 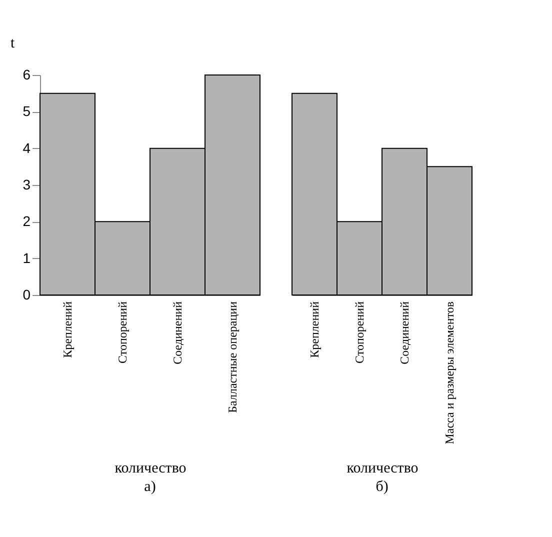 What do you see at coordinates (382, 487) in the screenshot?
I see `text: б)` at bounding box center [382, 487].